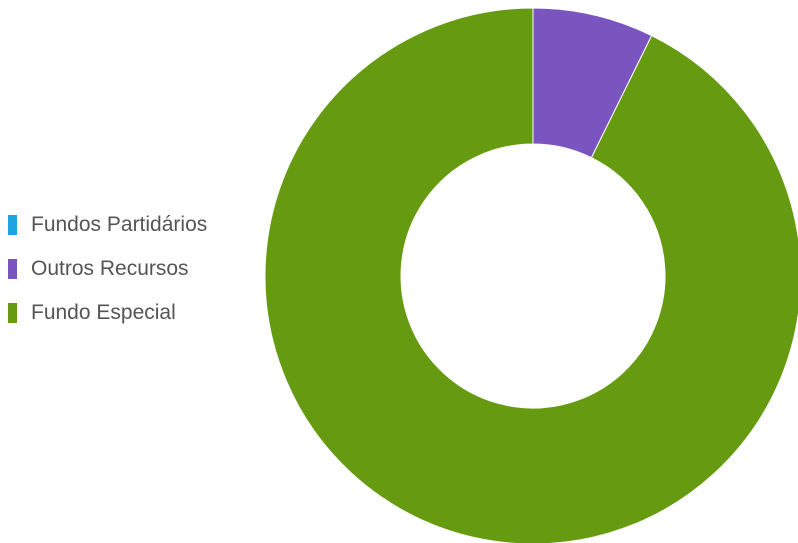 The image size is (798, 543). Describe the element at coordinates (103, 312) in the screenshot. I see `legend-label-fundo-especial: Fundo Especial` at that location.